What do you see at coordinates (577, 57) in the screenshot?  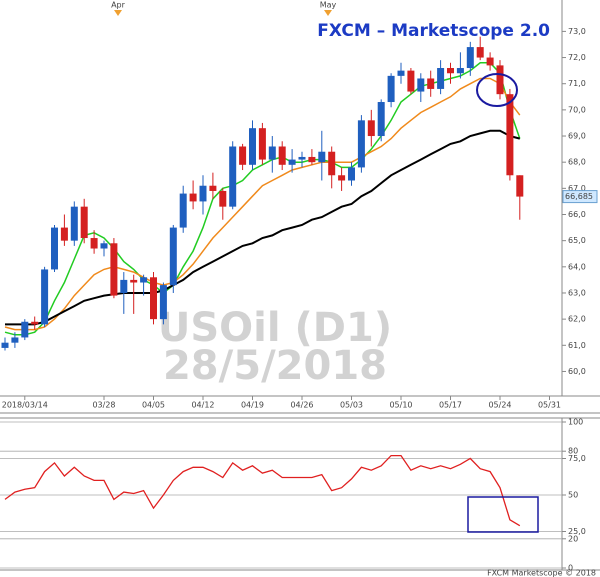 I see `y-tick-label: 72,0` at bounding box center [577, 57].